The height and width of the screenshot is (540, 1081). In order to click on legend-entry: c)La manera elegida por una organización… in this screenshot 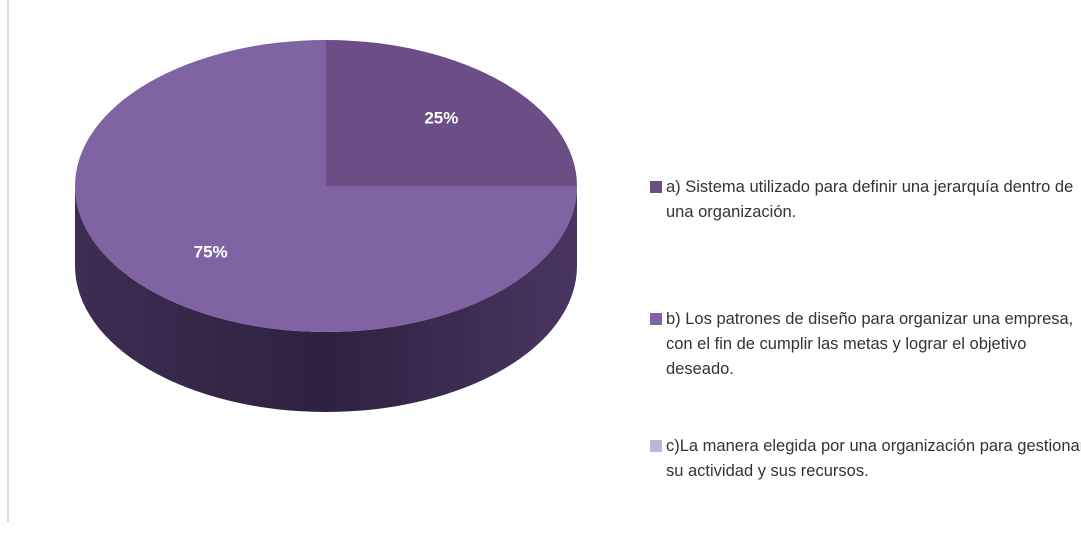, I will do `click(865, 459)`.